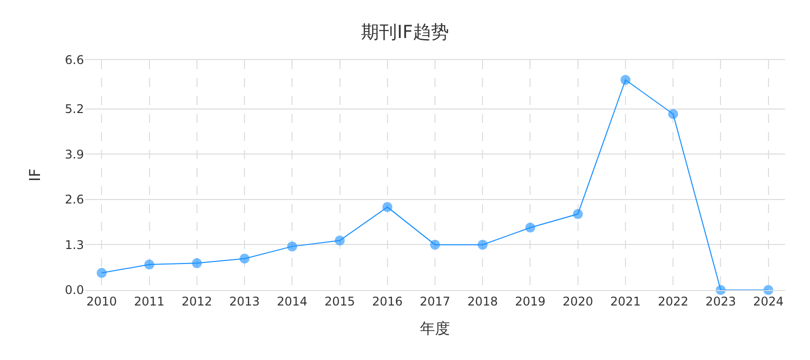  What do you see at coordinates (74, 154) in the screenshot?
I see `y-tick-label: 3.9` at bounding box center [74, 154].